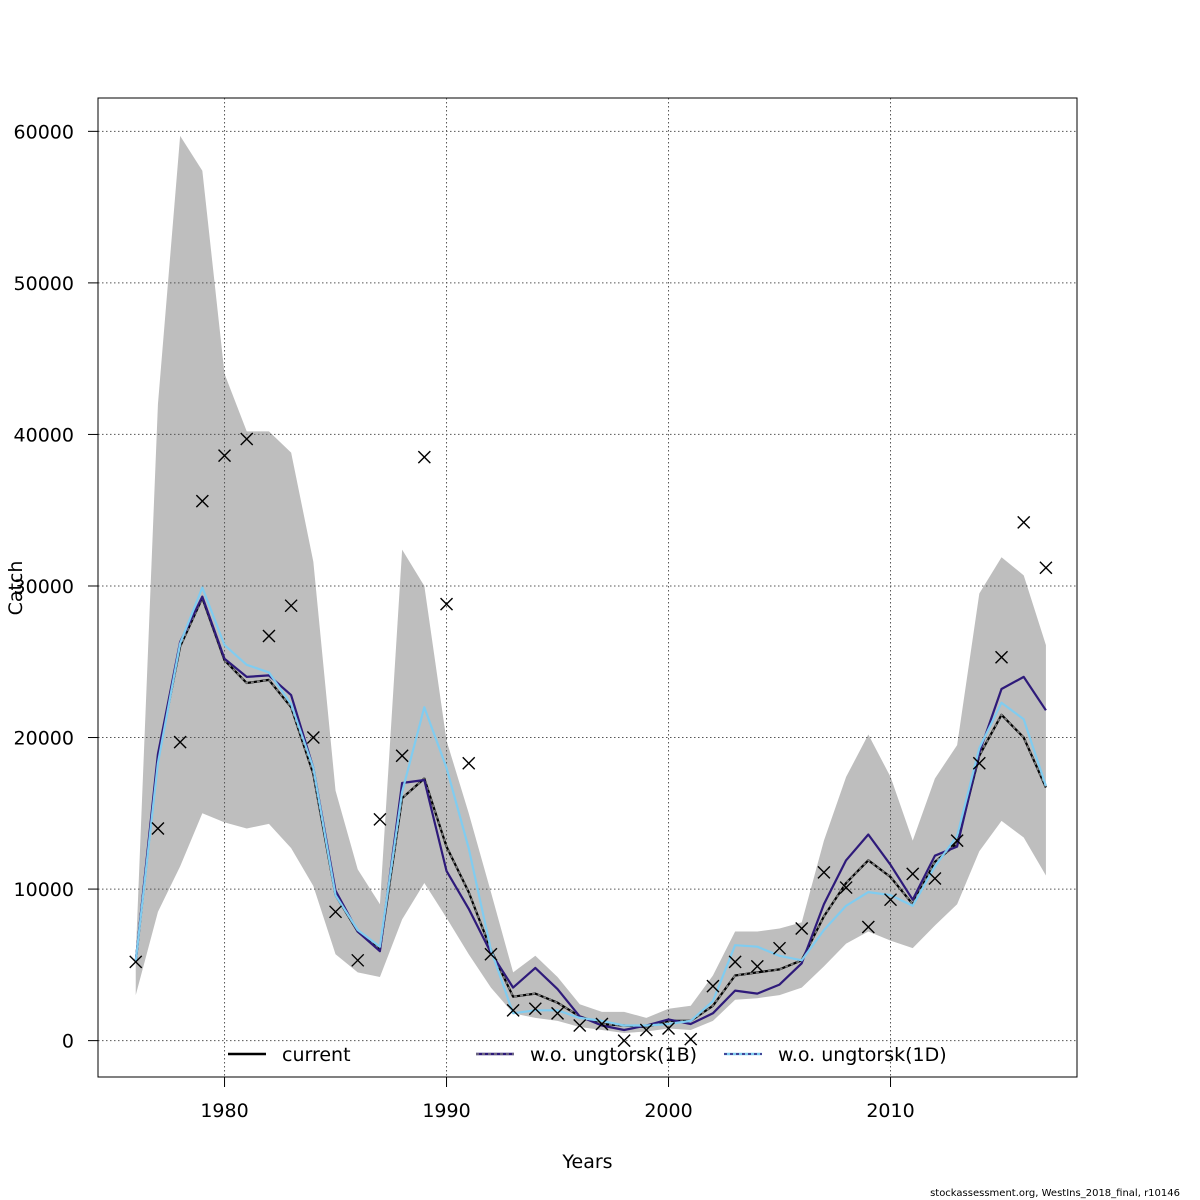 The height and width of the screenshot is (1200, 1200). What do you see at coordinates (44, 587) in the screenshot?
I see `y-tick-label: 30000` at bounding box center [44, 587].